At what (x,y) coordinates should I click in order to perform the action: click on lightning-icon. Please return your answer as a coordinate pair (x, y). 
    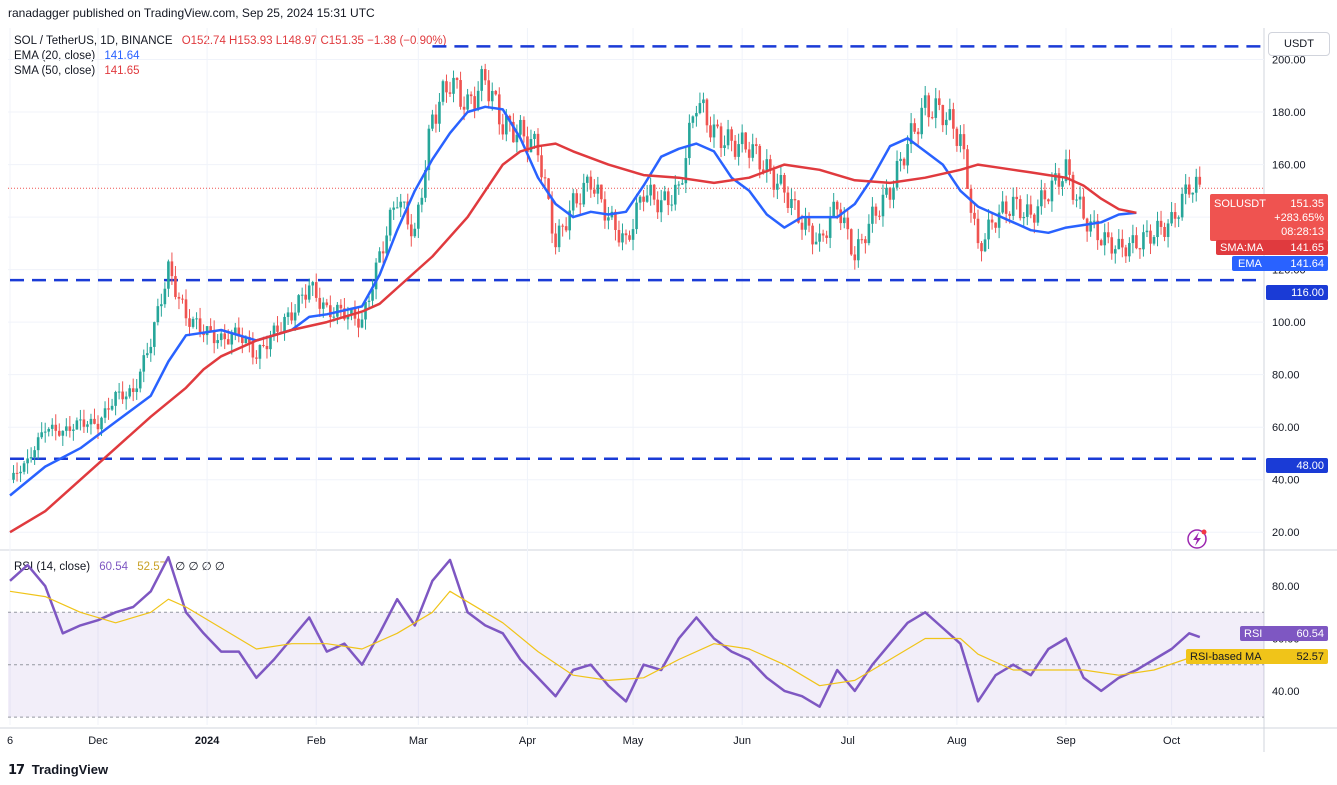
    Looking at the image, I should click on (1197, 539).